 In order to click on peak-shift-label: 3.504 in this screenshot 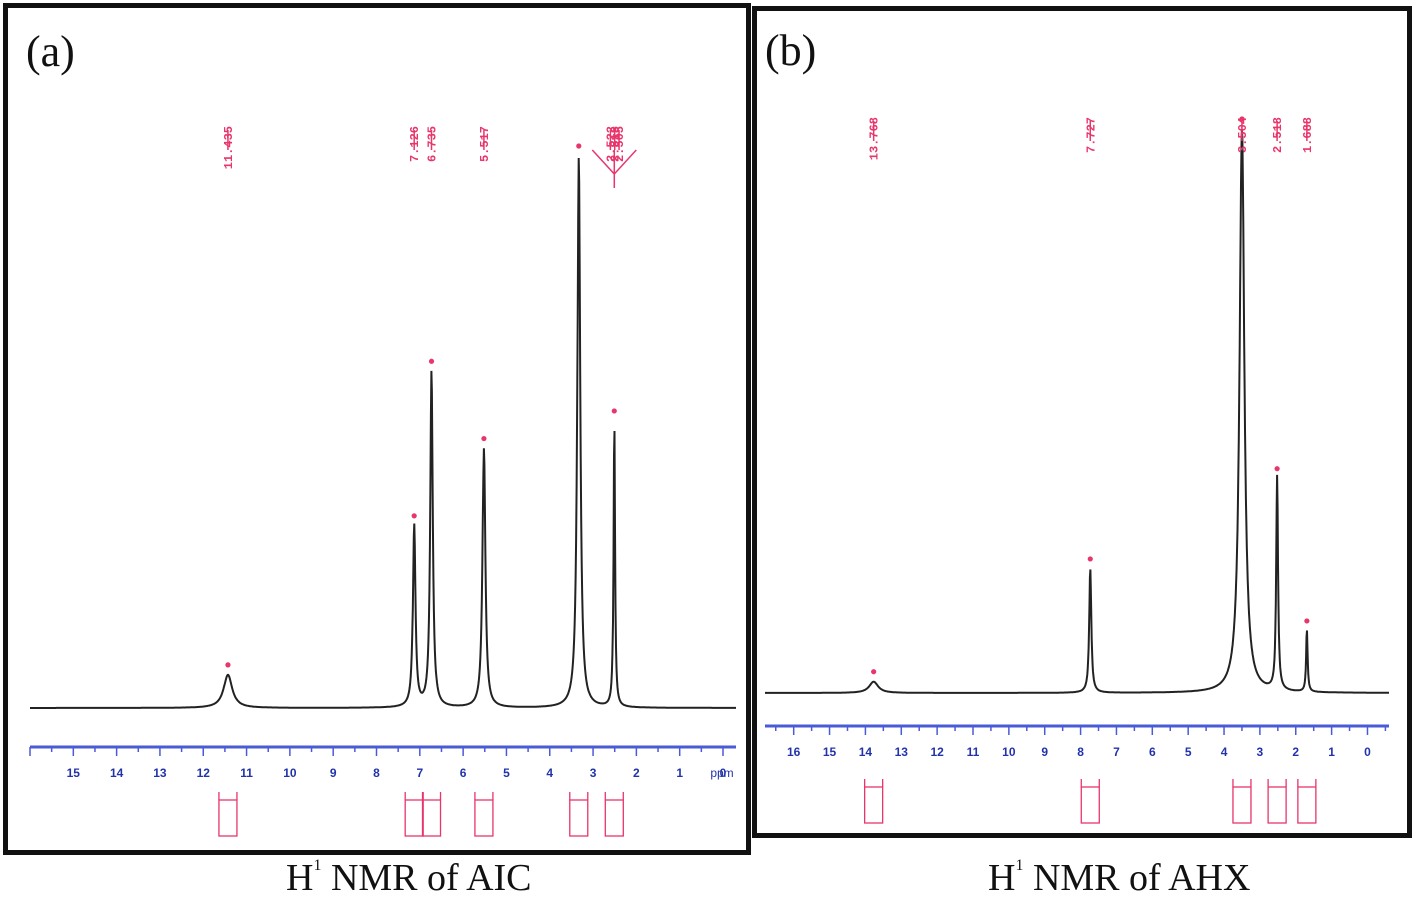, I will do `click(1243, 135)`.